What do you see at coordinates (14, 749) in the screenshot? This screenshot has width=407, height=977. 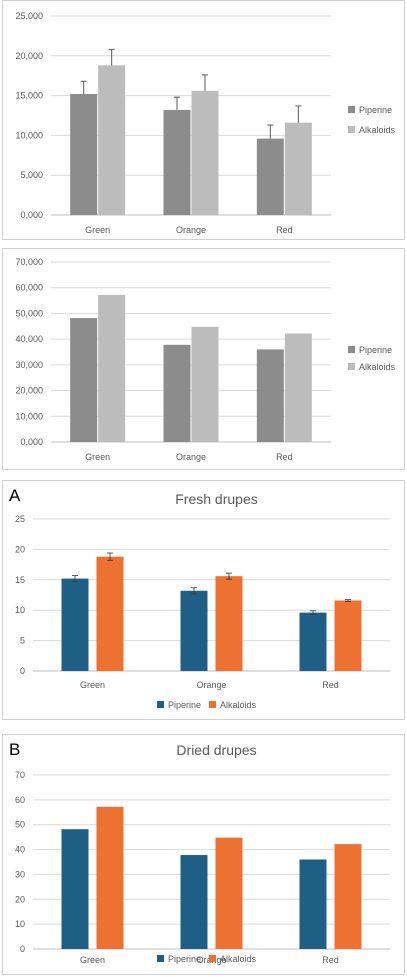 I see `panel-label: B` at bounding box center [14, 749].